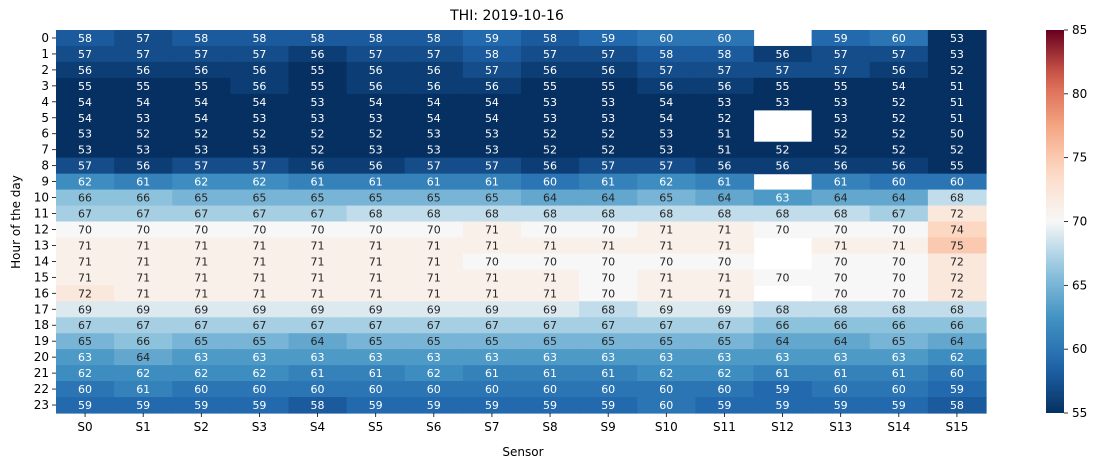  Describe the element at coordinates (201, 357) in the screenshot. I see `cell-value-label: 63` at that location.